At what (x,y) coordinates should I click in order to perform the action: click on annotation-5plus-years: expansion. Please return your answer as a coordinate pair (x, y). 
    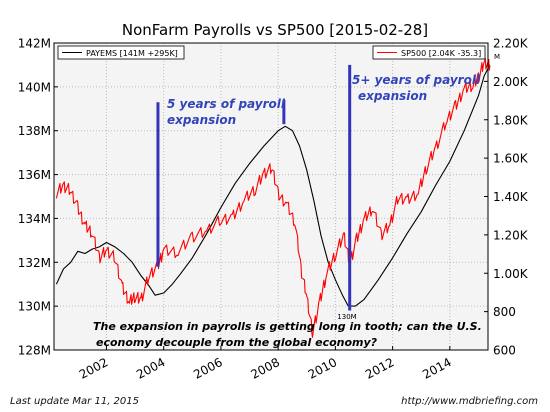
    Looking at the image, I should click on (392, 96).